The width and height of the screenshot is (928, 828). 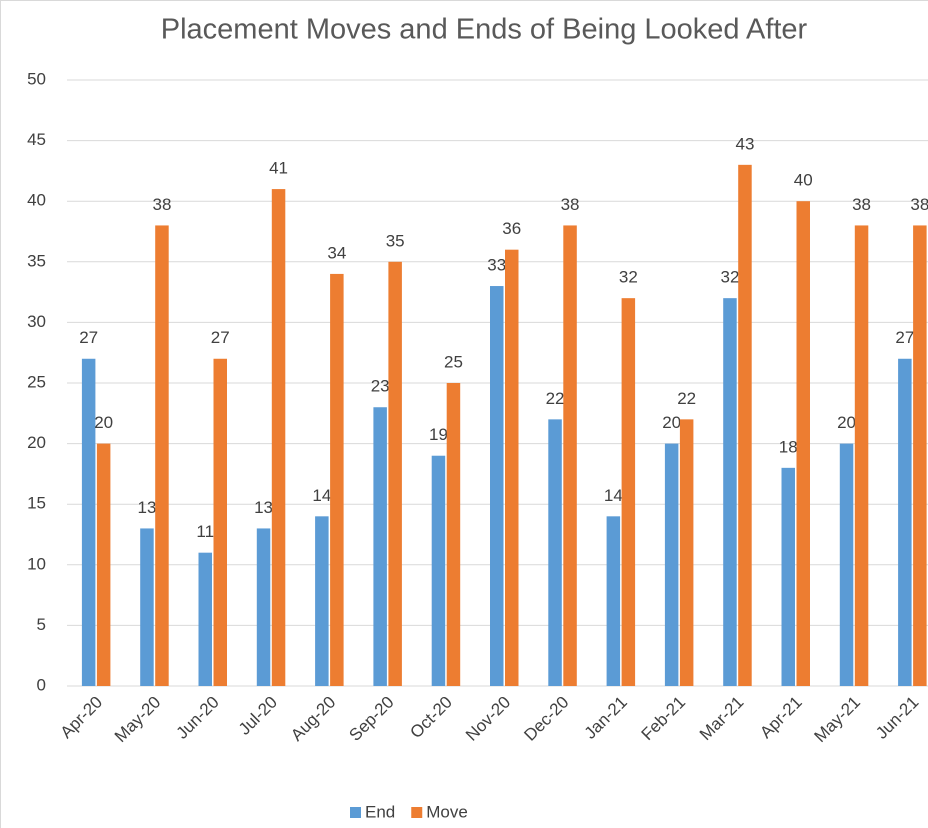 What do you see at coordinates (438, 434) in the screenshot?
I see `data-label: 19` at bounding box center [438, 434].